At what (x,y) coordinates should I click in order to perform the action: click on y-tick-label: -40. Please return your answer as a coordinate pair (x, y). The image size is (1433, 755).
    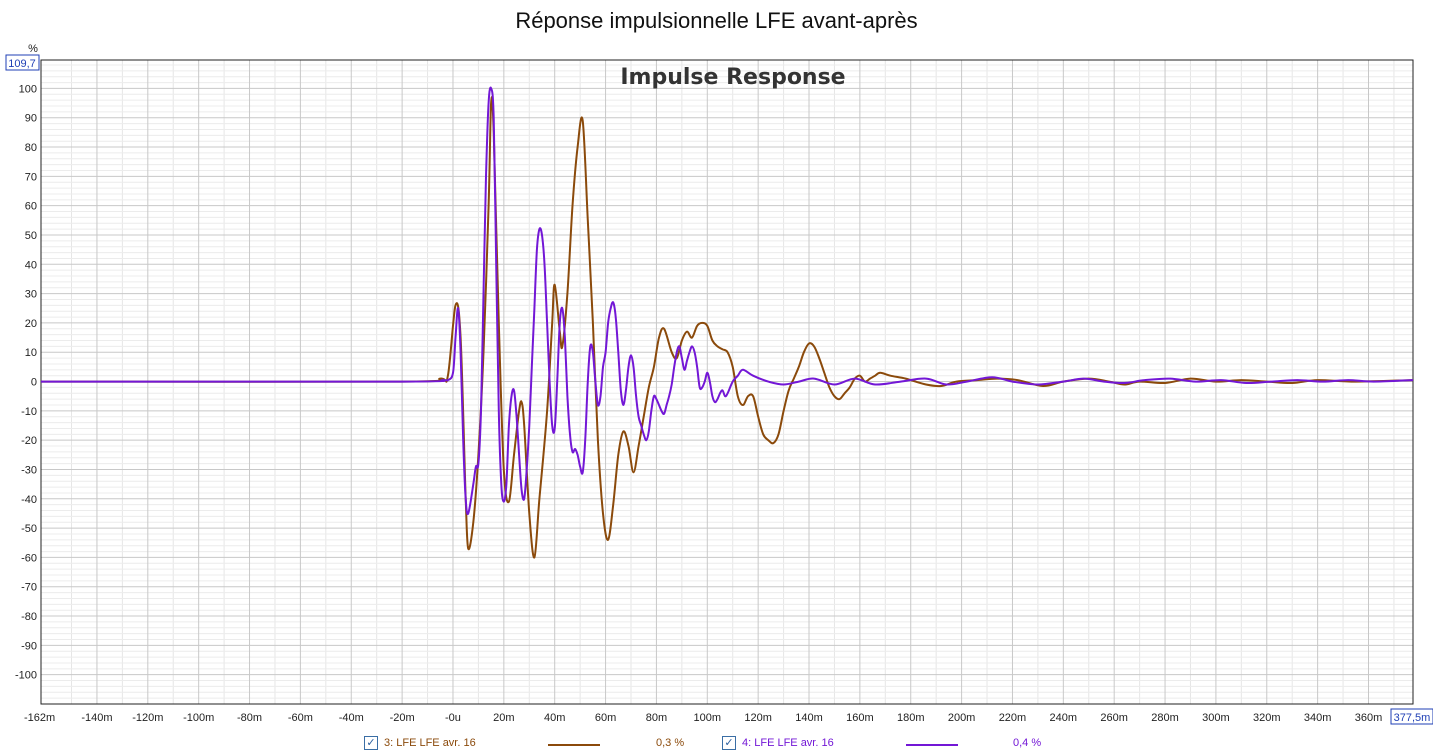
    Looking at the image, I should click on (29, 500).